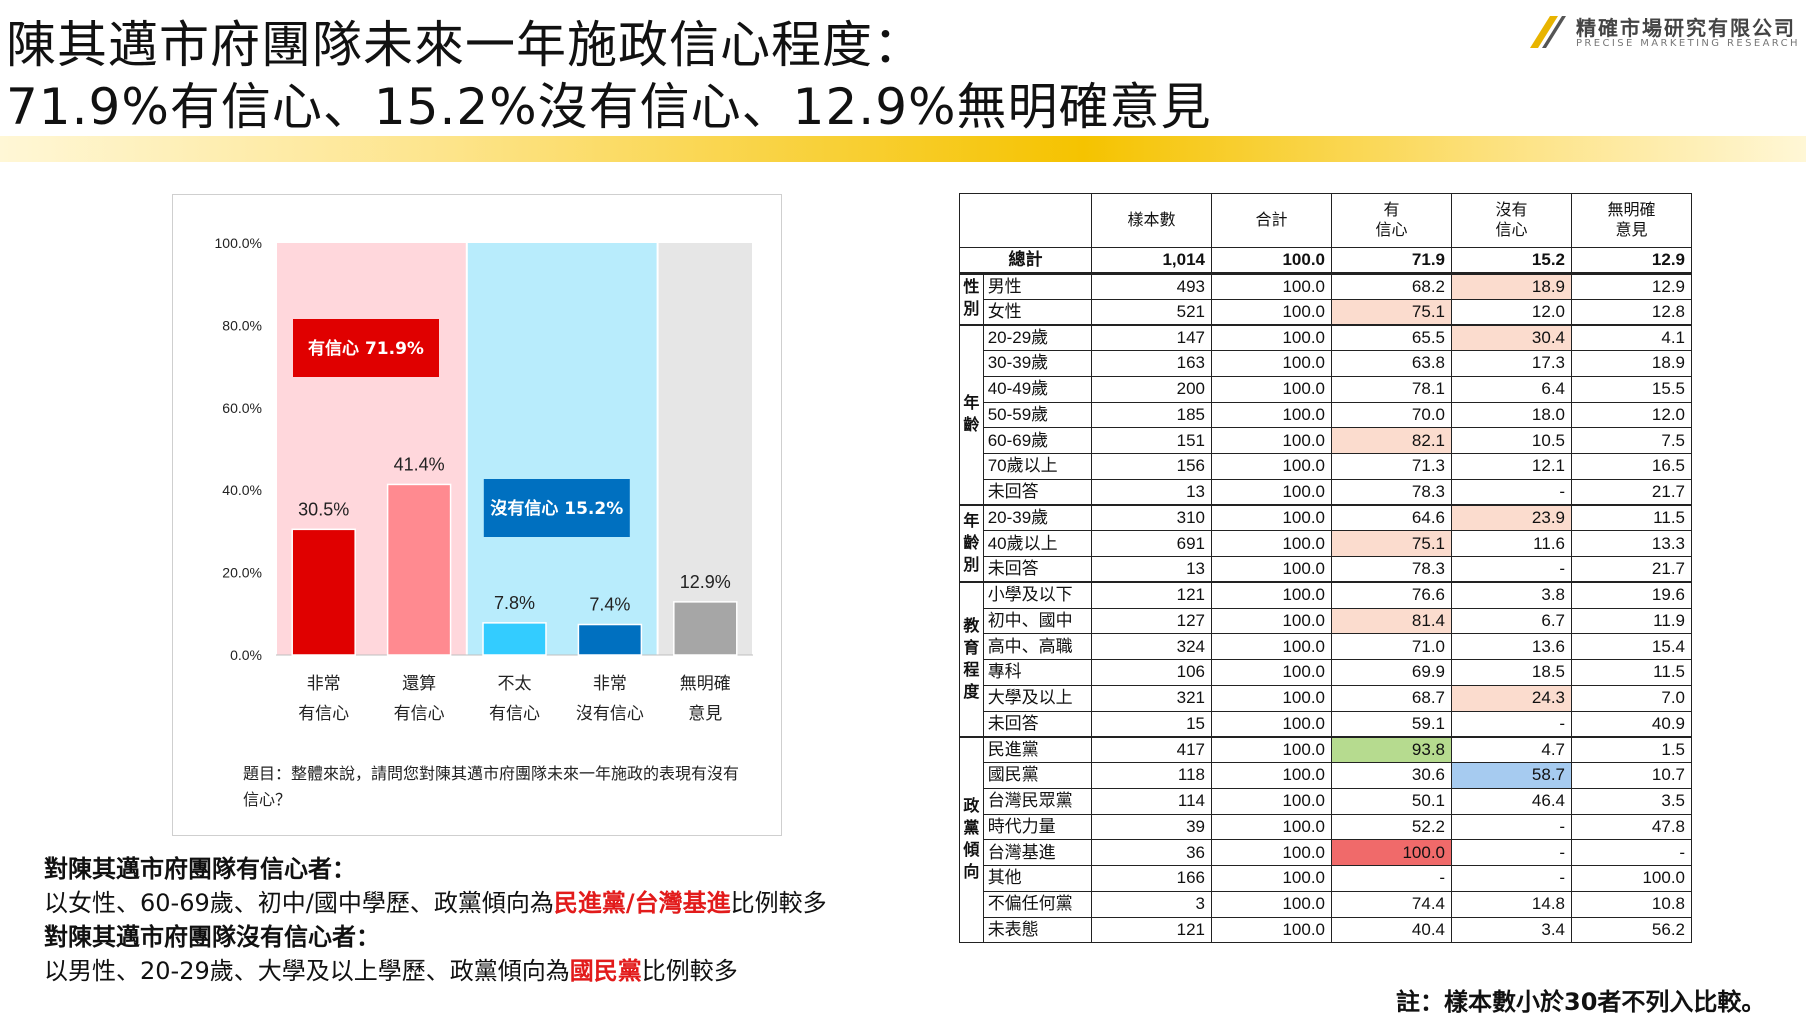 The width and height of the screenshot is (1806, 1026). Describe the element at coordinates (1391, 904) in the screenshot. I see `table-cell: 74.4` at that location.